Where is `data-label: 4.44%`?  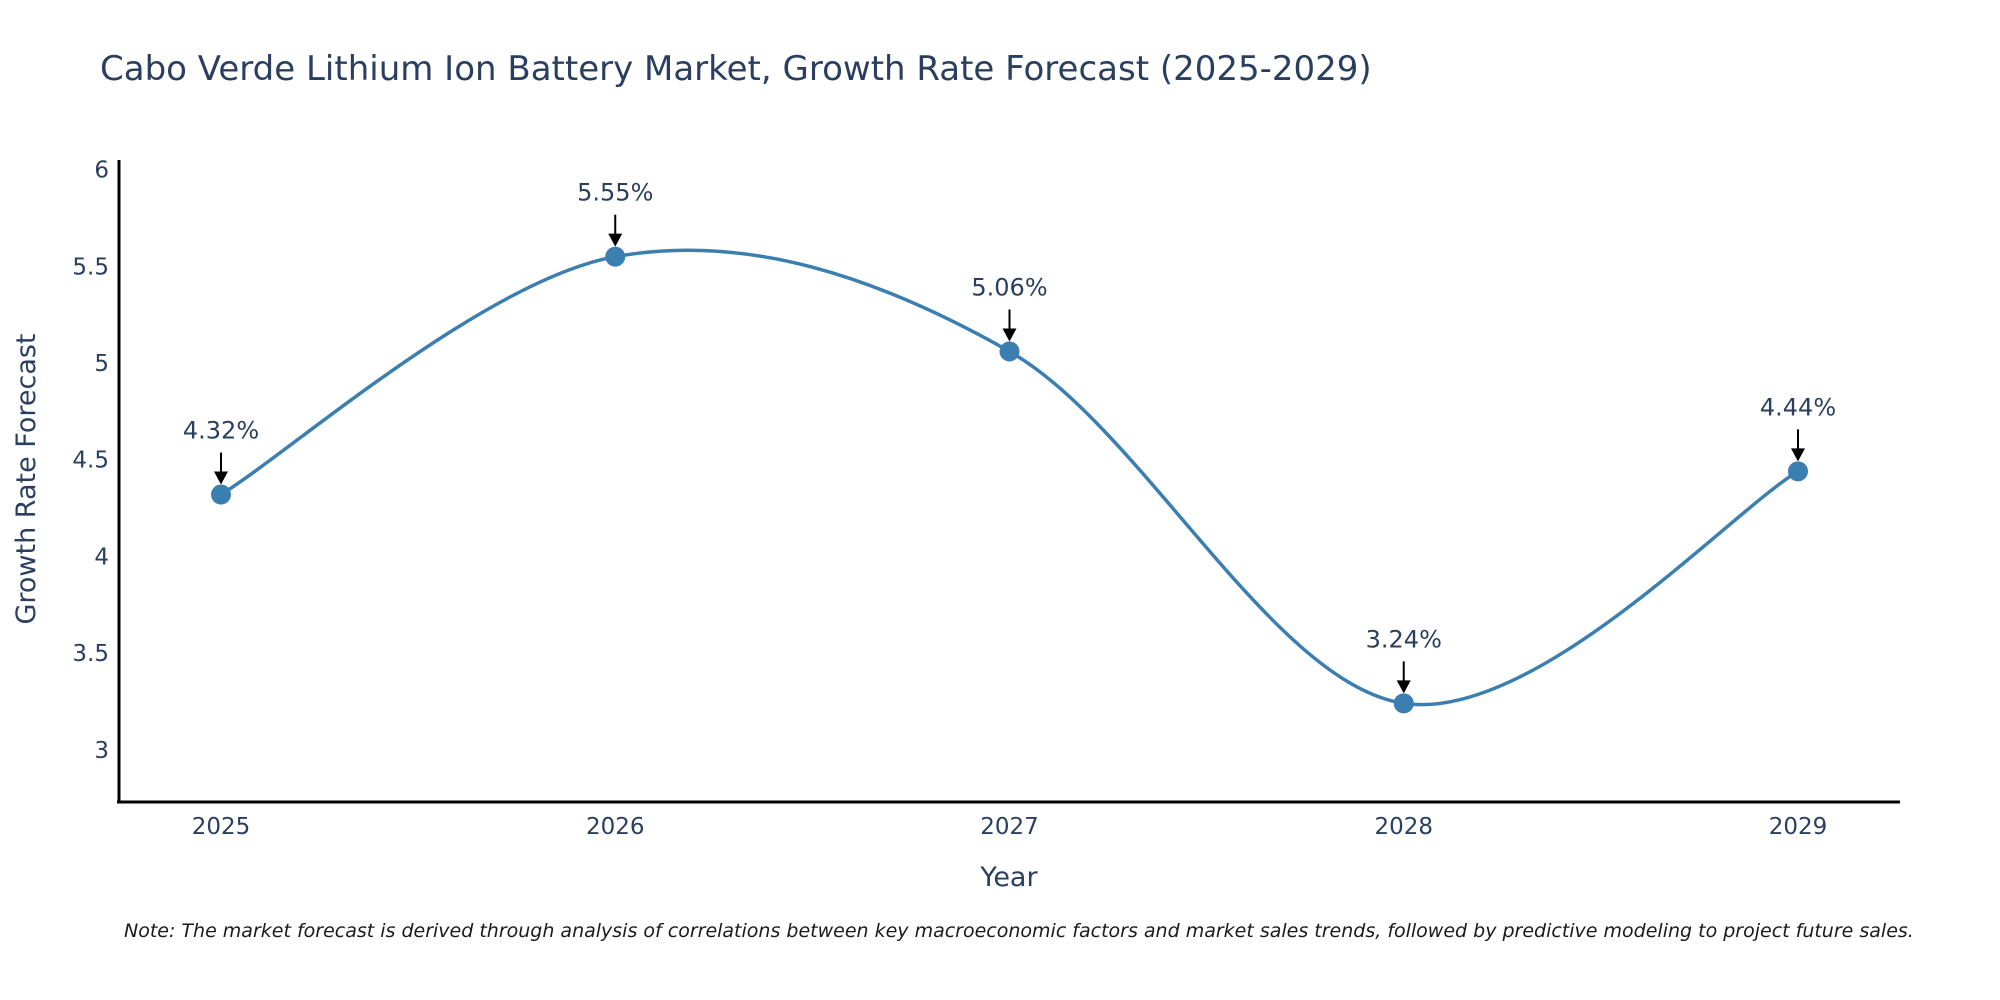
data-label: 4.44% is located at coordinates (1798, 407).